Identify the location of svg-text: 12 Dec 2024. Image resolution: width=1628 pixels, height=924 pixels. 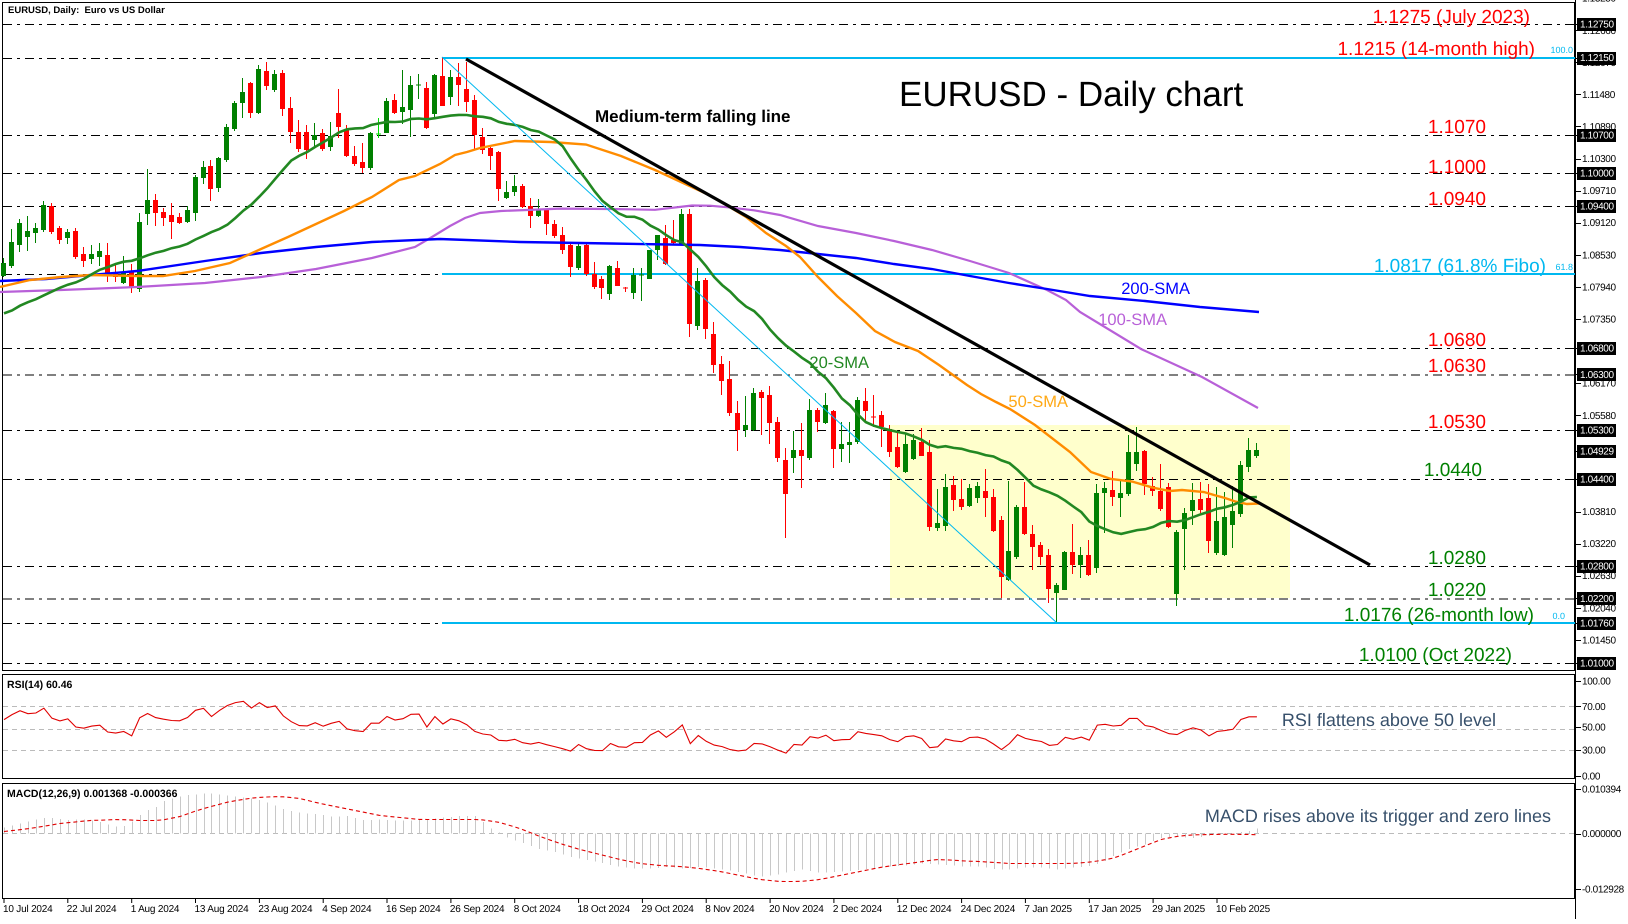
(924, 909).